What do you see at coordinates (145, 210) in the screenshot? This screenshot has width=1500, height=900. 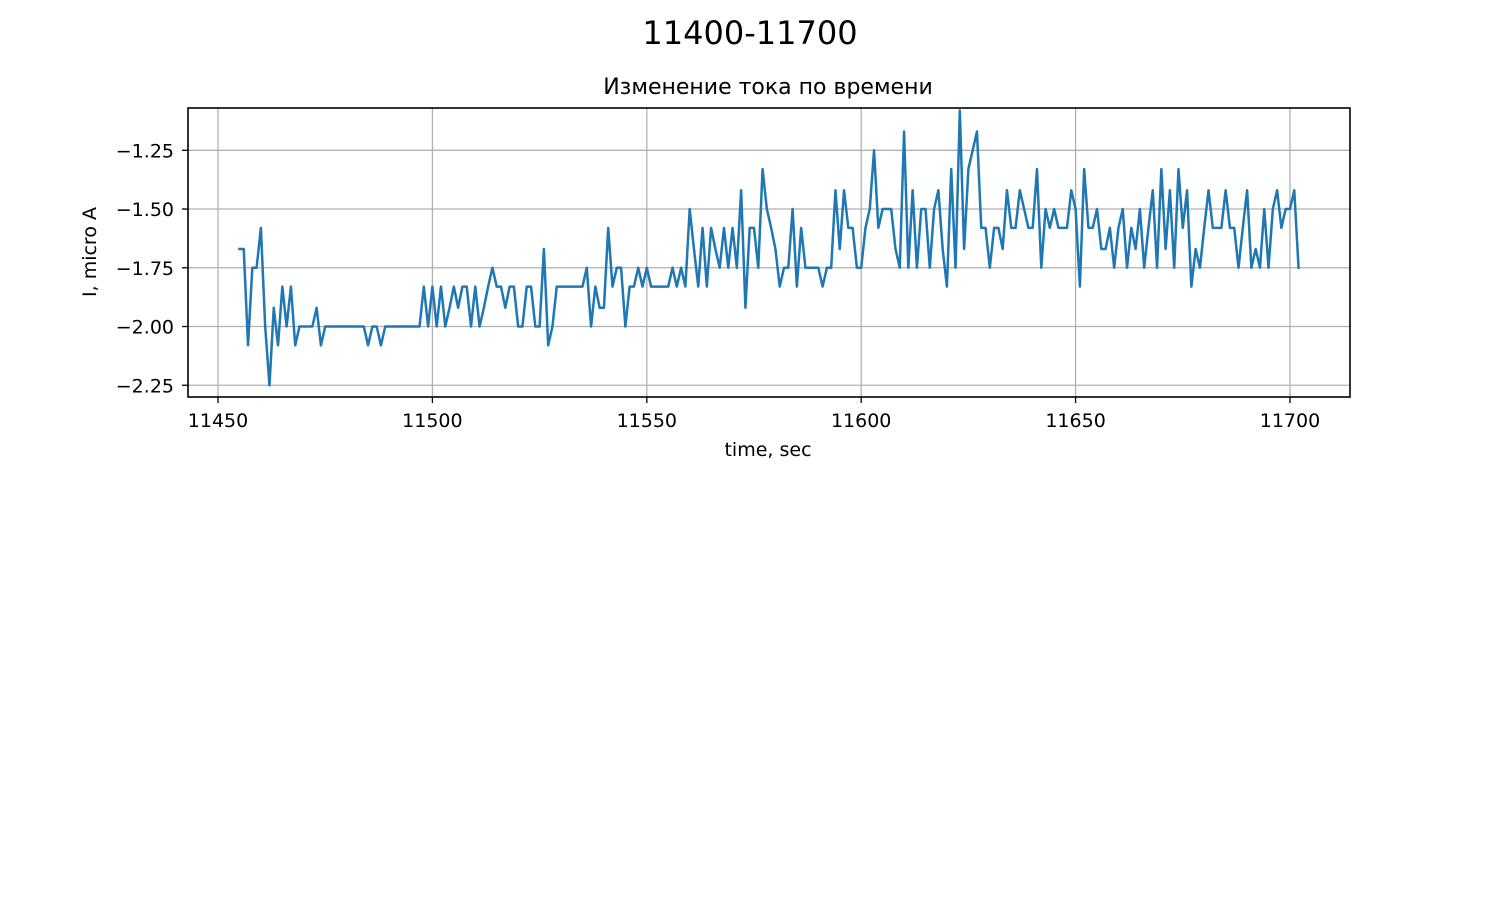 I see `y-tick-label: −1.50` at bounding box center [145, 210].